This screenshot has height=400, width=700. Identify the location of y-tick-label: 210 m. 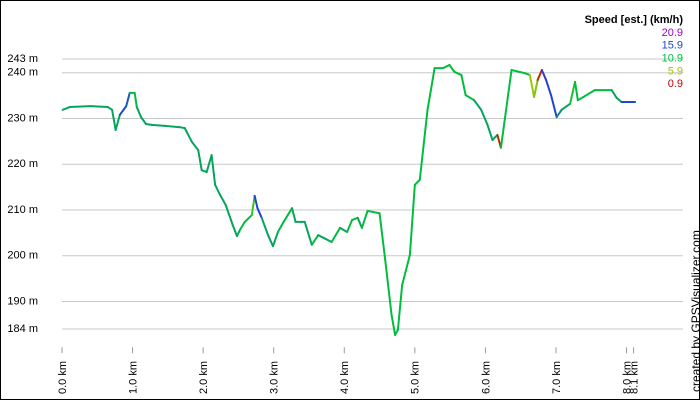
(22, 210).